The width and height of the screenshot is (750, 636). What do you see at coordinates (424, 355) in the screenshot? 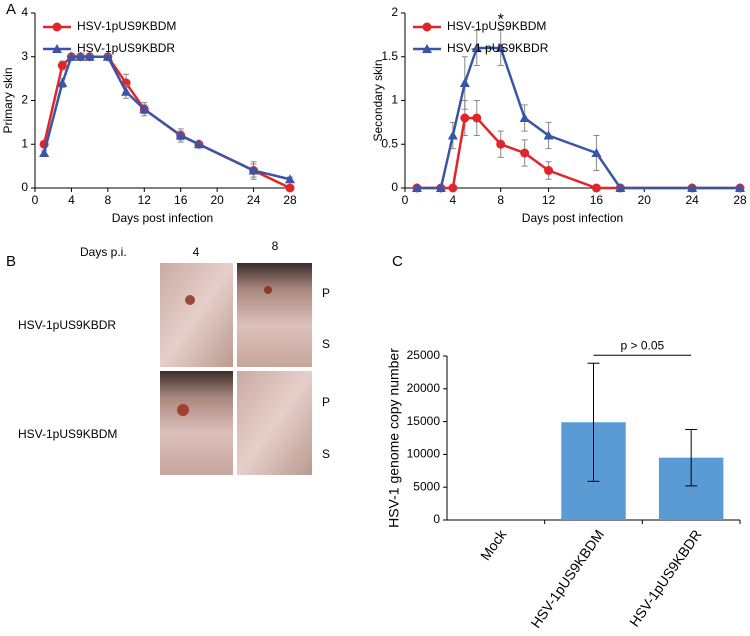
I see `y-tick-label: 25000` at bounding box center [424, 355].